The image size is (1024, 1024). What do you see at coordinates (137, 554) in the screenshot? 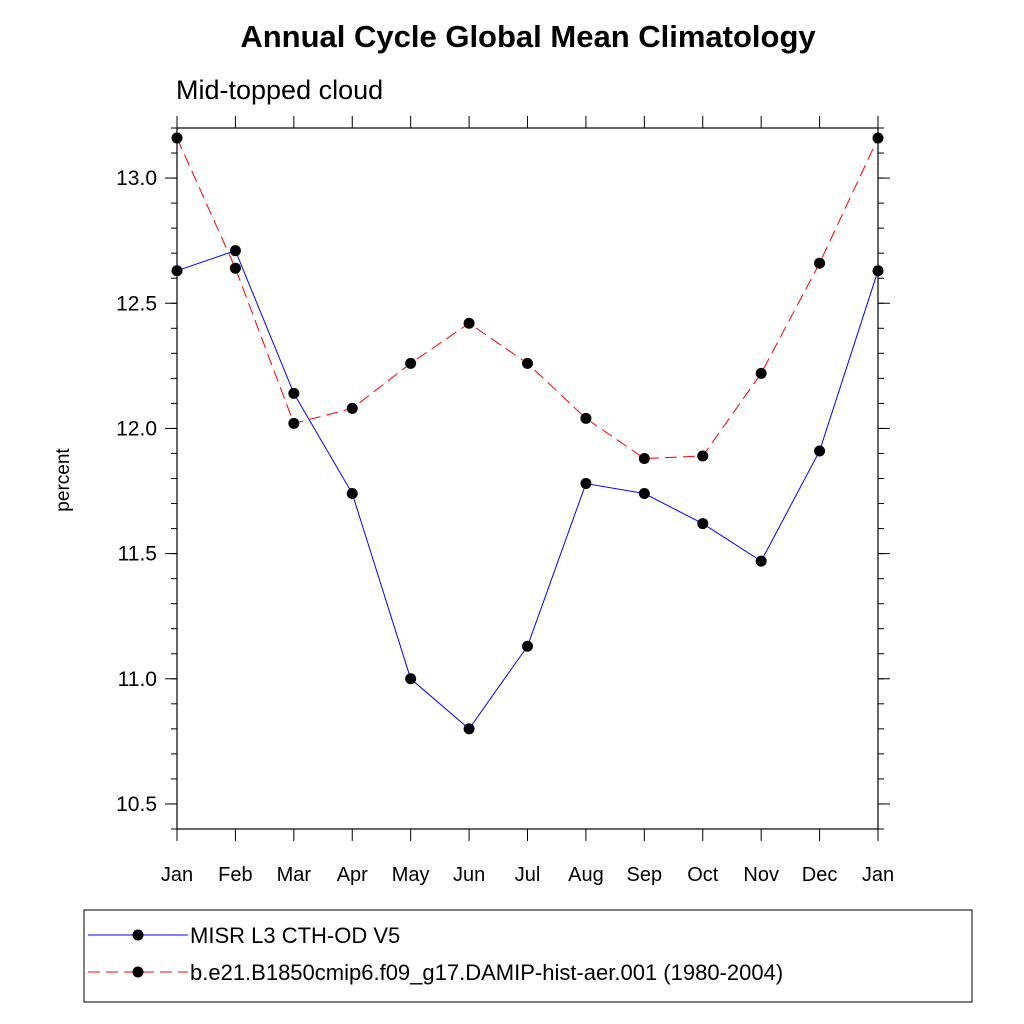
I see `y-tick-label: 11.5` at bounding box center [137, 554].